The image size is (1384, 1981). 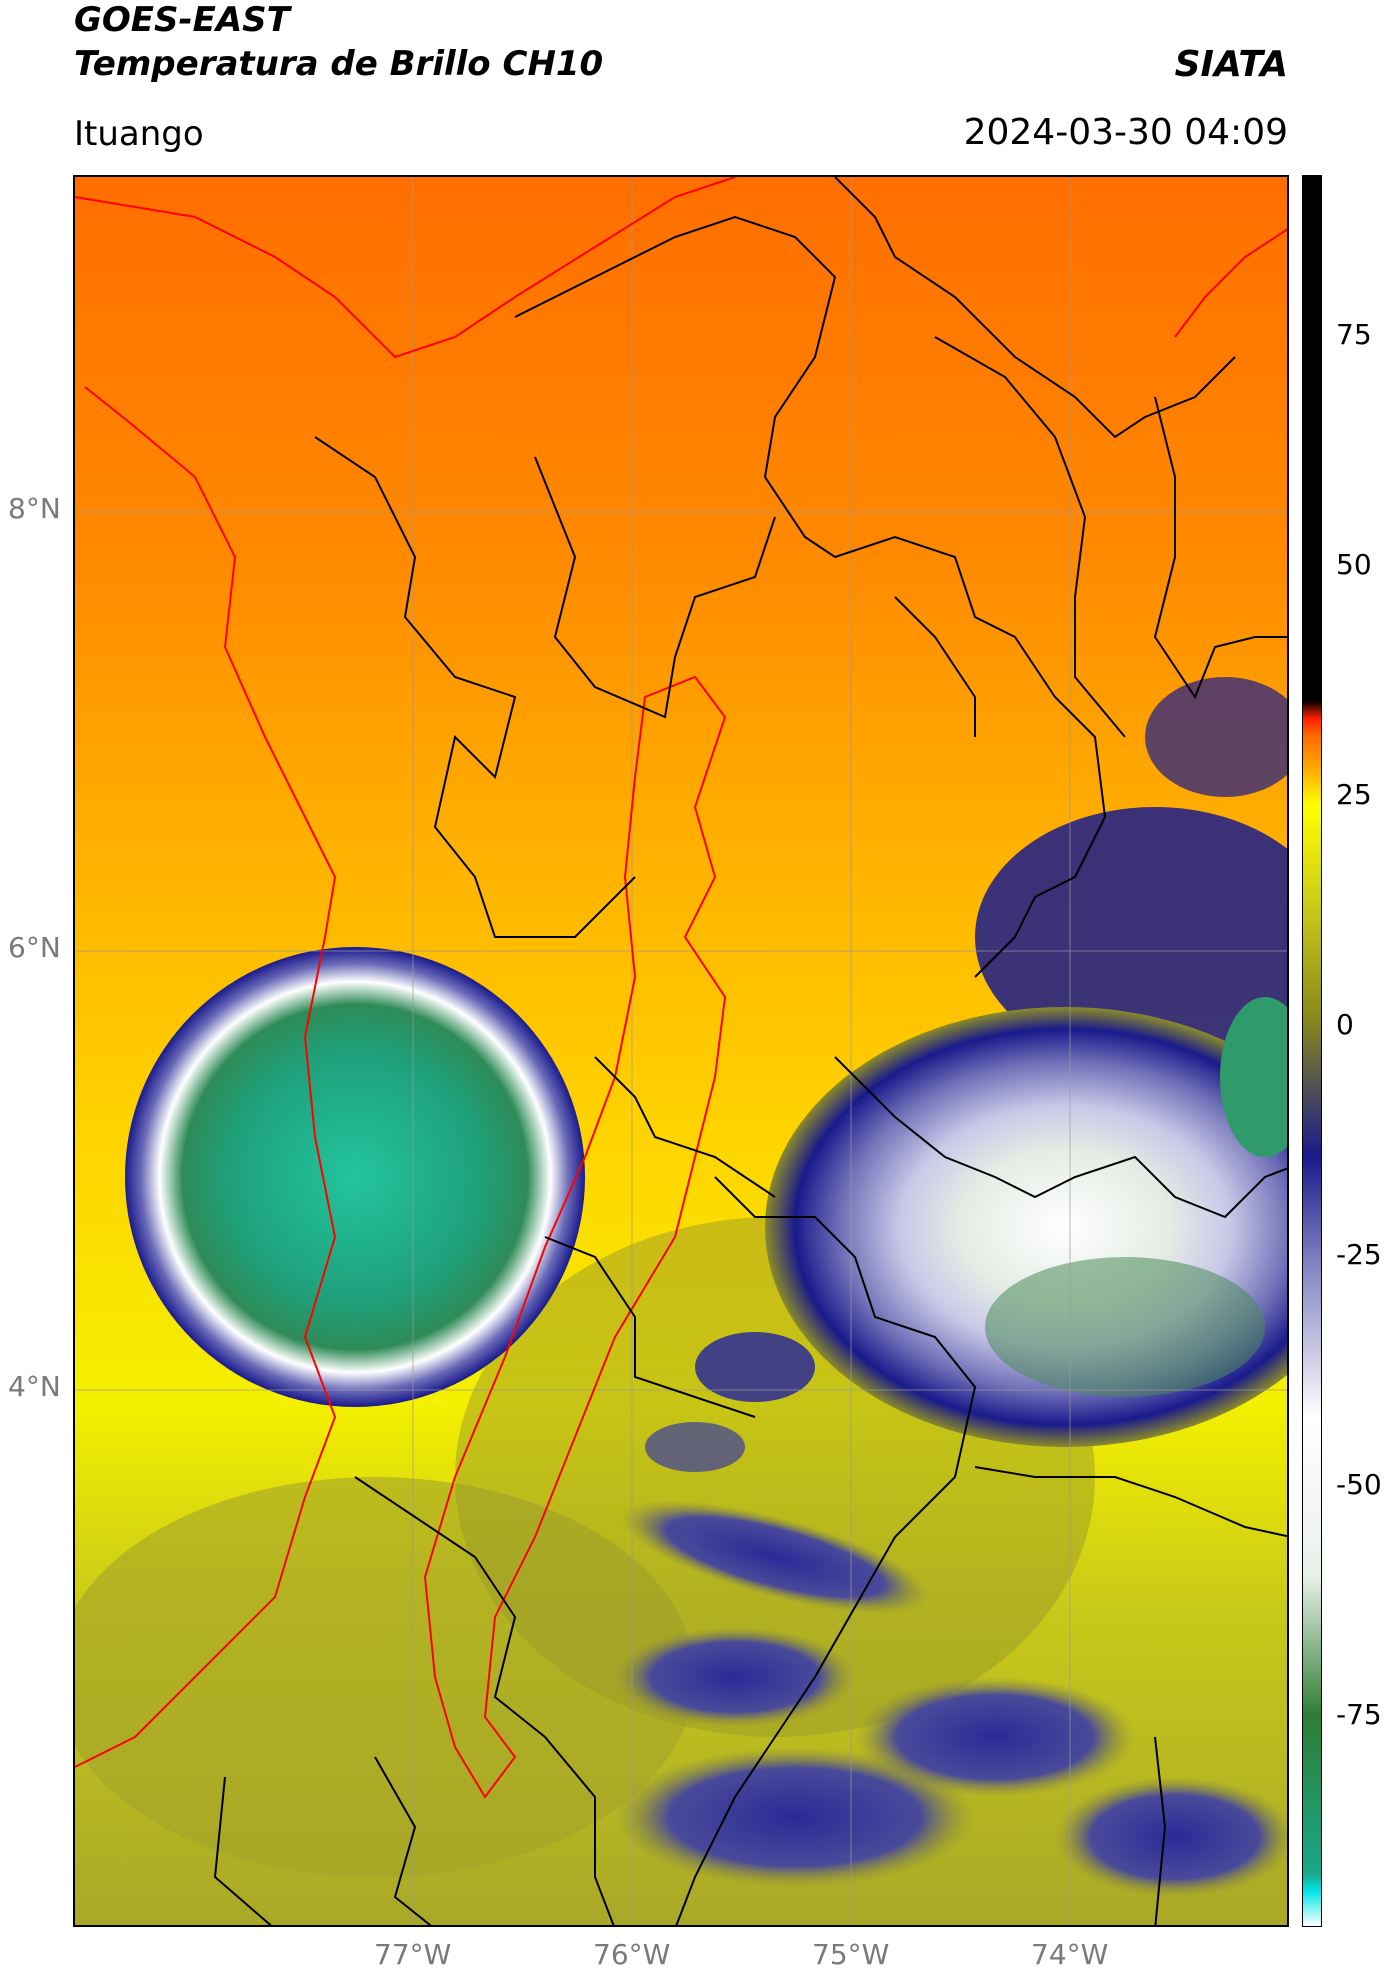 What do you see at coordinates (851, 1954) in the screenshot?
I see `lon-label-75w: 75°W` at bounding box center [851, 1954].